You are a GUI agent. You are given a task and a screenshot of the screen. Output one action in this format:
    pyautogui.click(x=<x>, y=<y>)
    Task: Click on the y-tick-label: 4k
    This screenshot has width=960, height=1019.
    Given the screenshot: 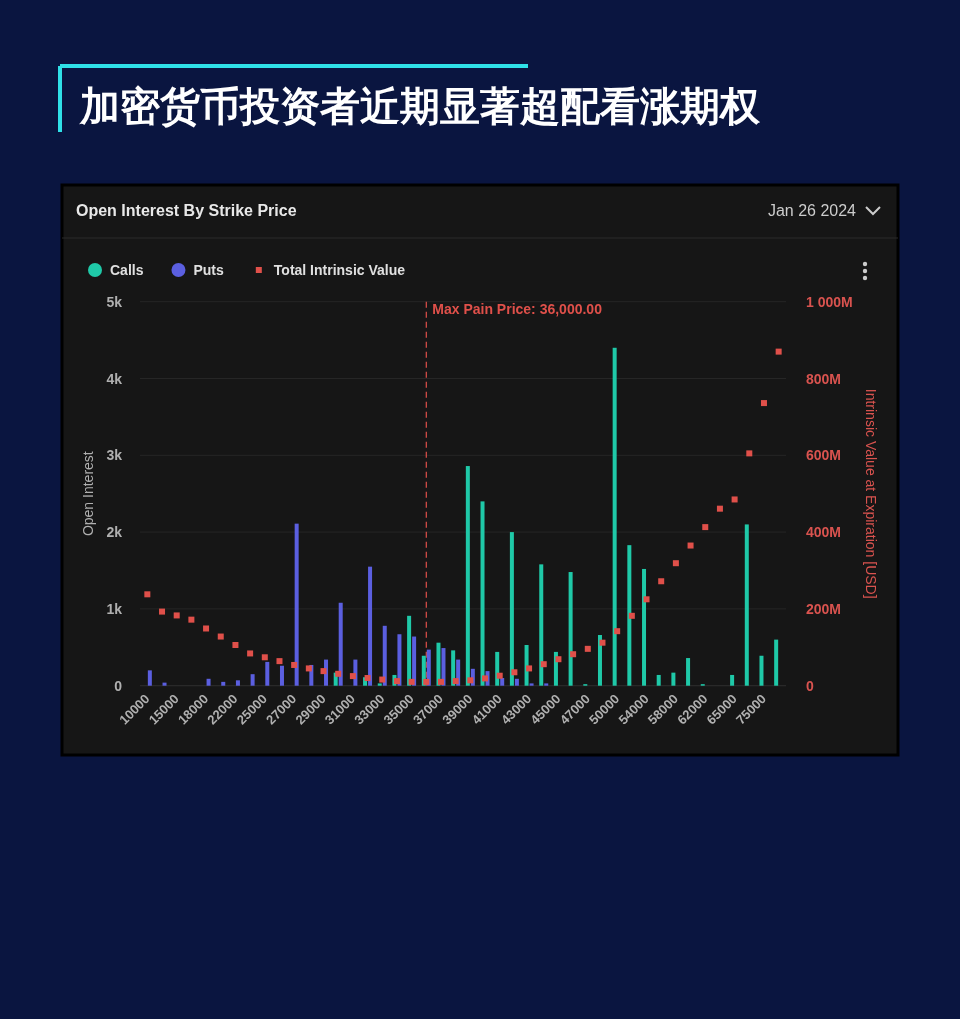 What is the action you would take?
    pyautogui.click(x=114, y=378)
    